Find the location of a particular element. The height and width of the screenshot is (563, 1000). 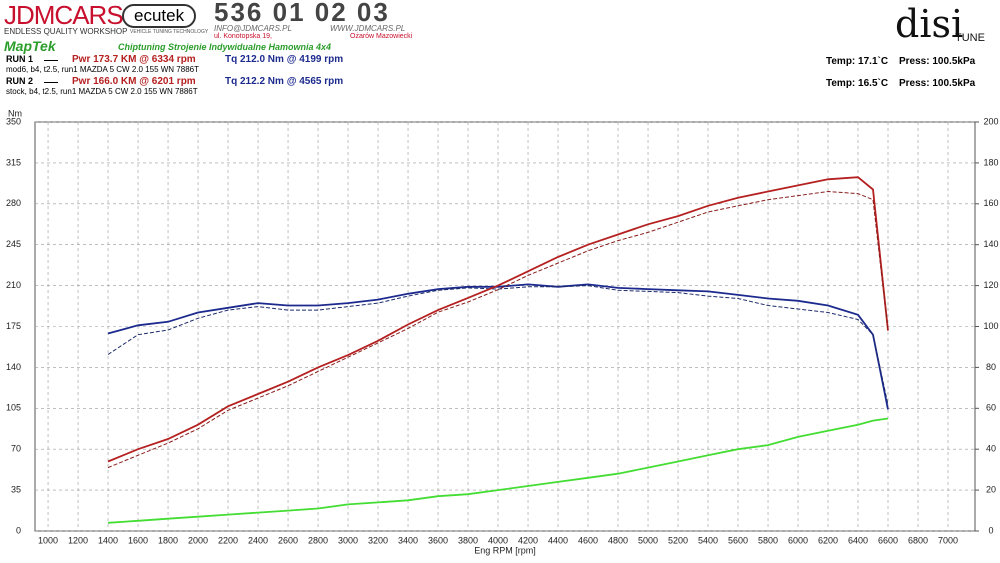

y2-tick-label: 20 is located at coordinates (991, 489).